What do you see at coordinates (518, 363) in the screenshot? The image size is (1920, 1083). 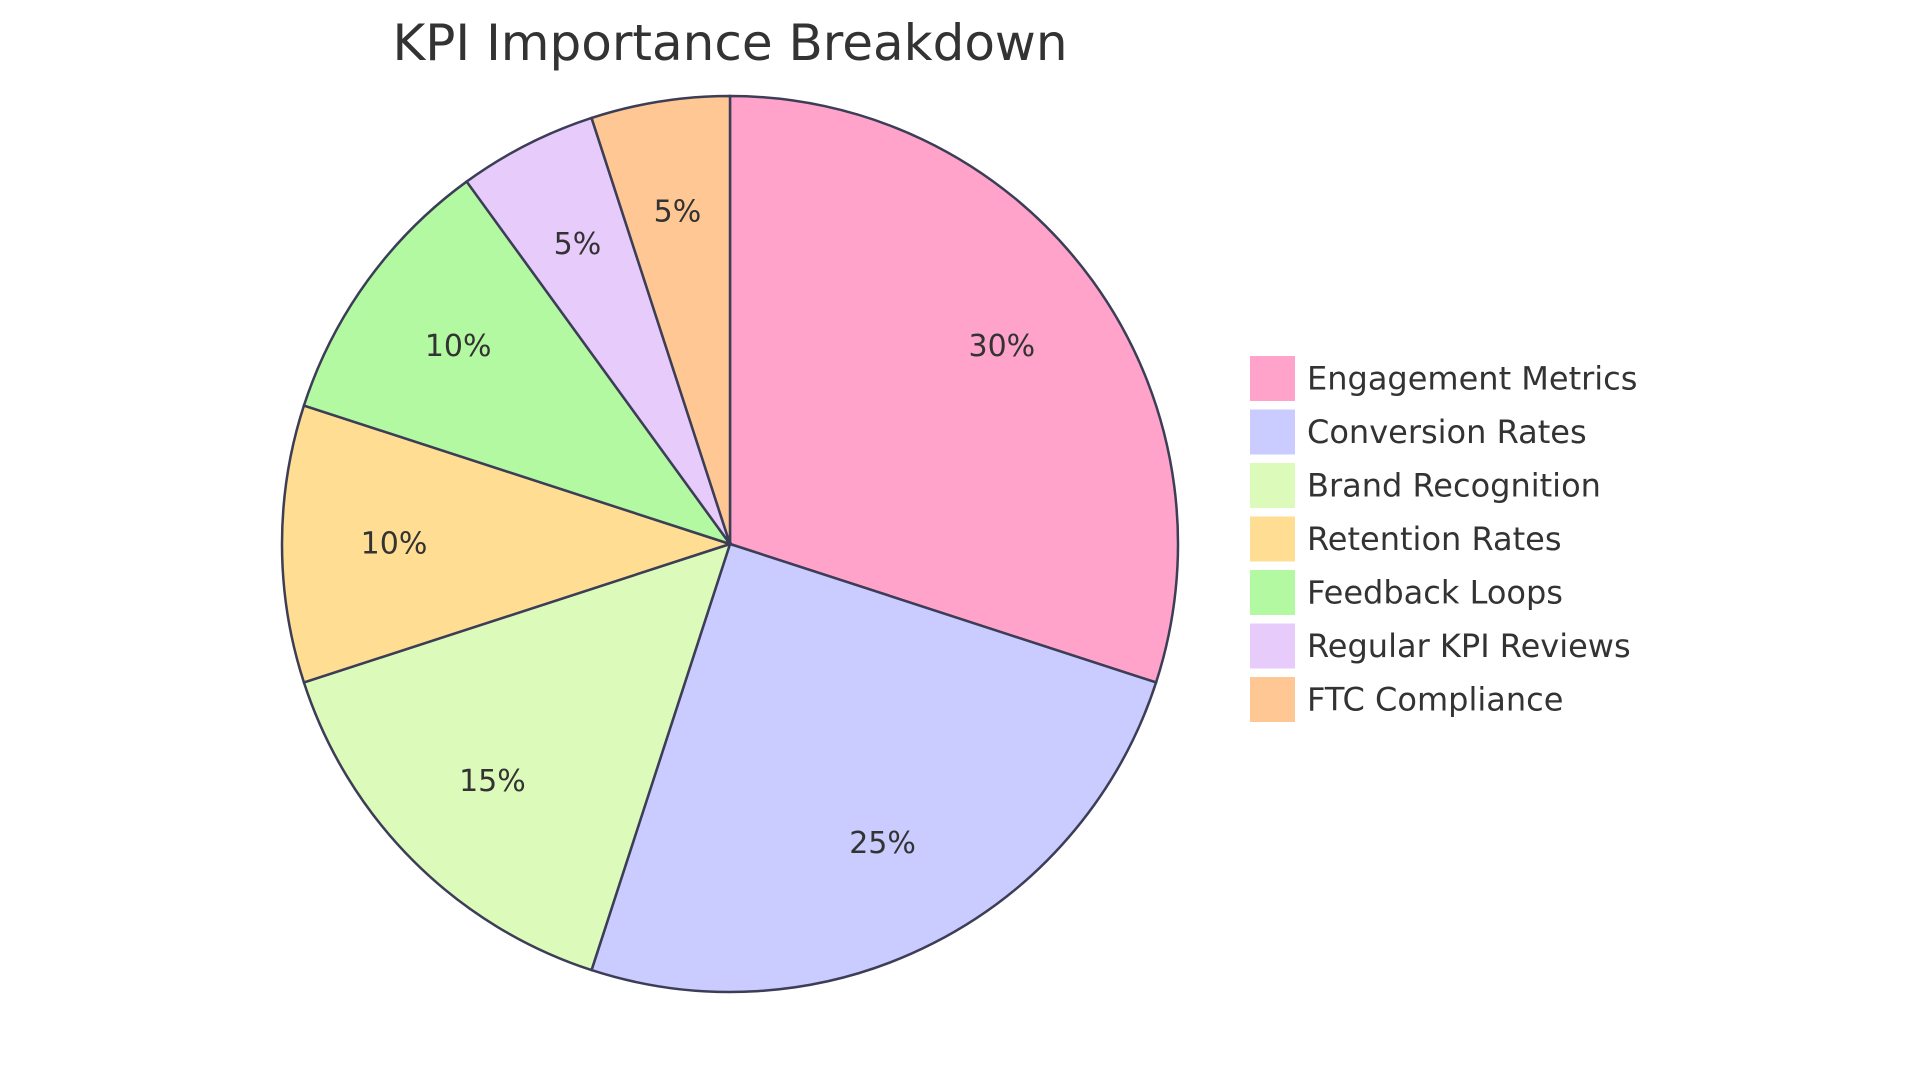 I see `pie-slice-feedback-loops` at bounding box center [518, 363].